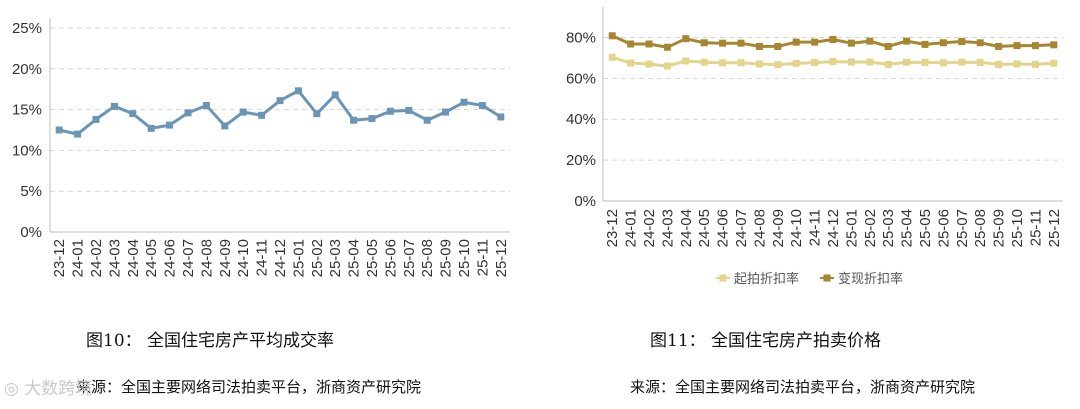  I want to click on x-tick-label: 25-02, so click(870, 228).